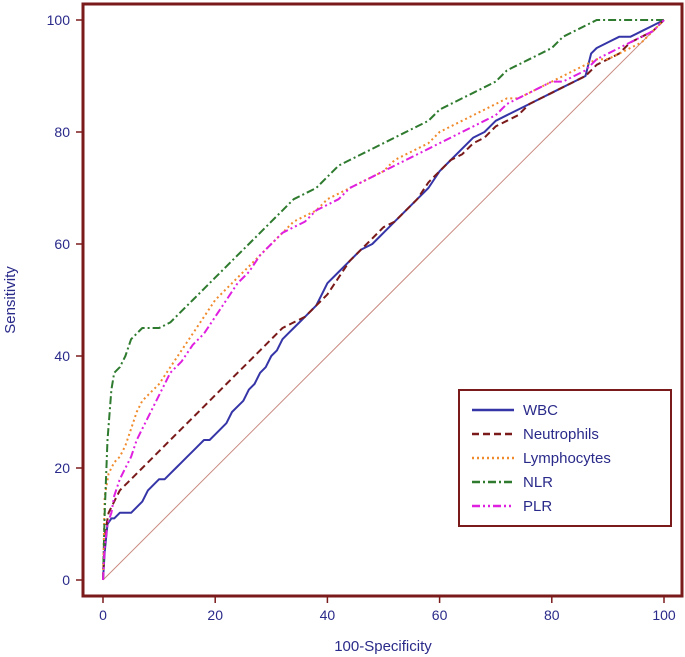 The width and height of the screenshot is (685, 657). What do you see at coordinates (538, 482) in the screenshot?
I see `legend-label-nlr: NLR` at bounding box center [538, 482].